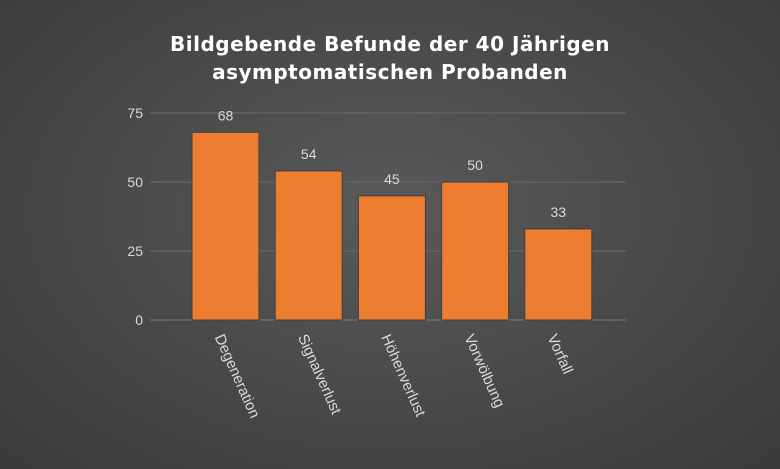  I want to click on y-tick-label: 25, so click(135, 251).